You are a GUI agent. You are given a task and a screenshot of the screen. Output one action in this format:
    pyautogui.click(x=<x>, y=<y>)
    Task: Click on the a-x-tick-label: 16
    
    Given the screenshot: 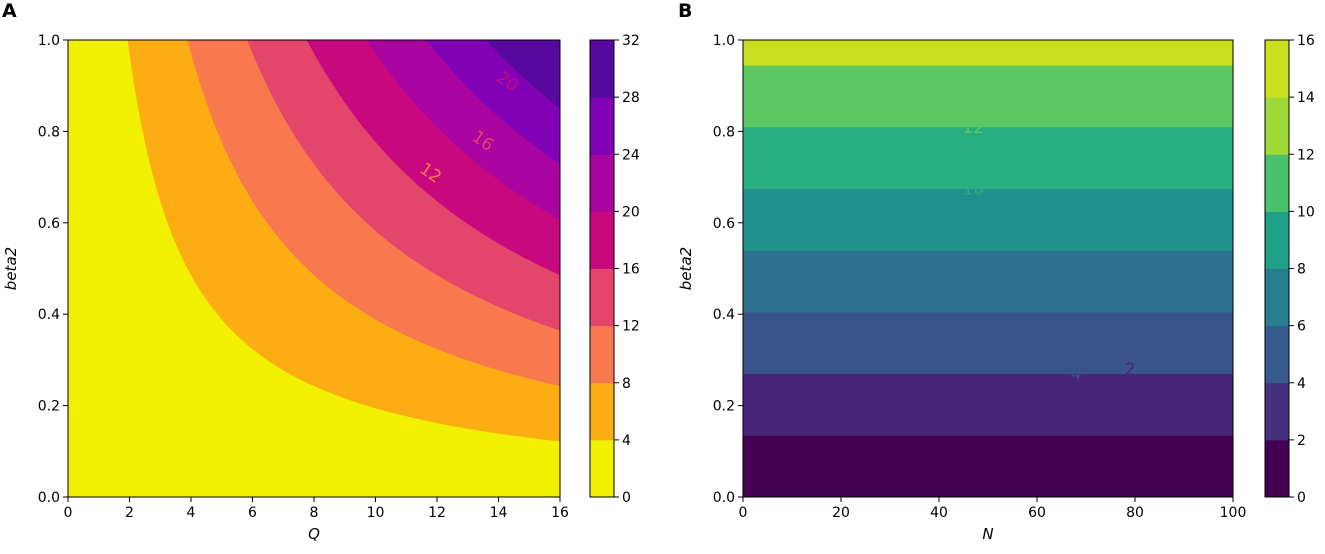 What is the action you would take?
    pyautogui.click(x=560, y=513)
    